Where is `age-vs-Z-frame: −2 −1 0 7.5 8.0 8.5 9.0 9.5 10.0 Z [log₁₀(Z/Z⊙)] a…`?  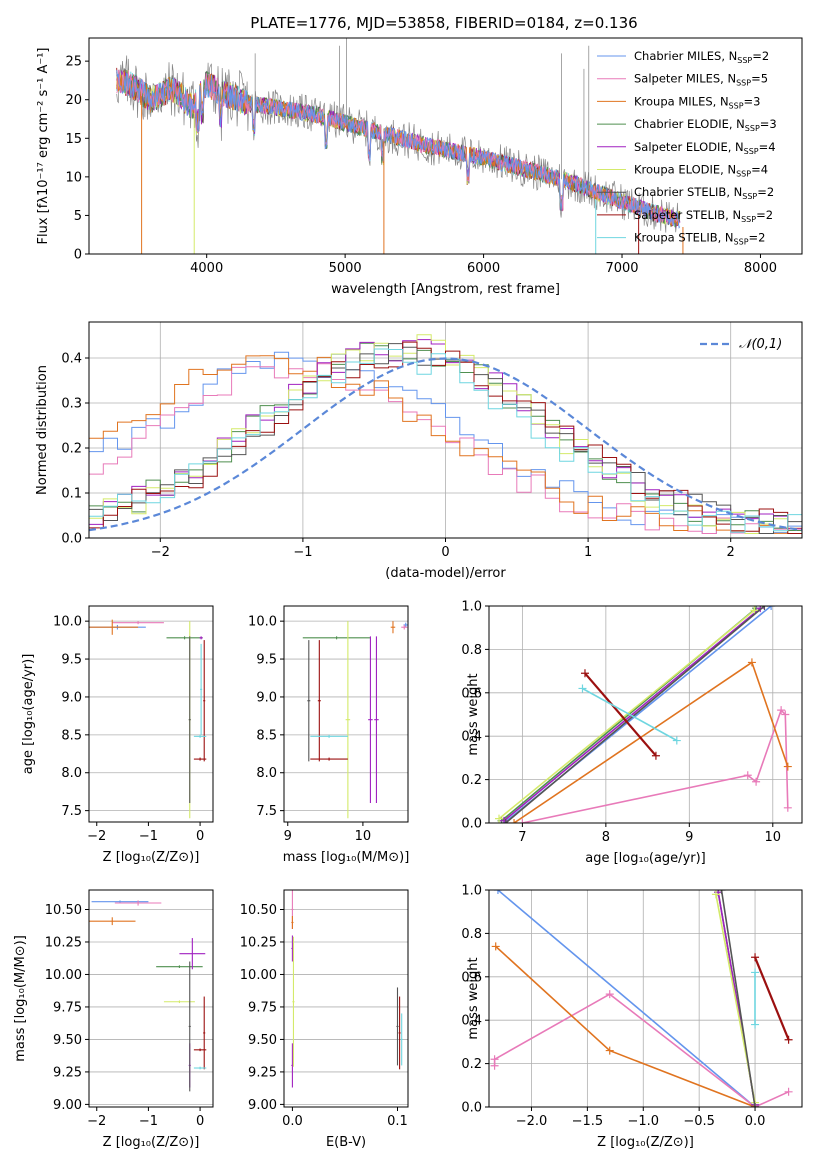
age-vs-Z-frame: −2 −1 0 7.5 8.0 8.5 9.0 9.5 10.0 Z [log₁₀(Z/Z⊙)] a… is located at coordinates (117, 735).